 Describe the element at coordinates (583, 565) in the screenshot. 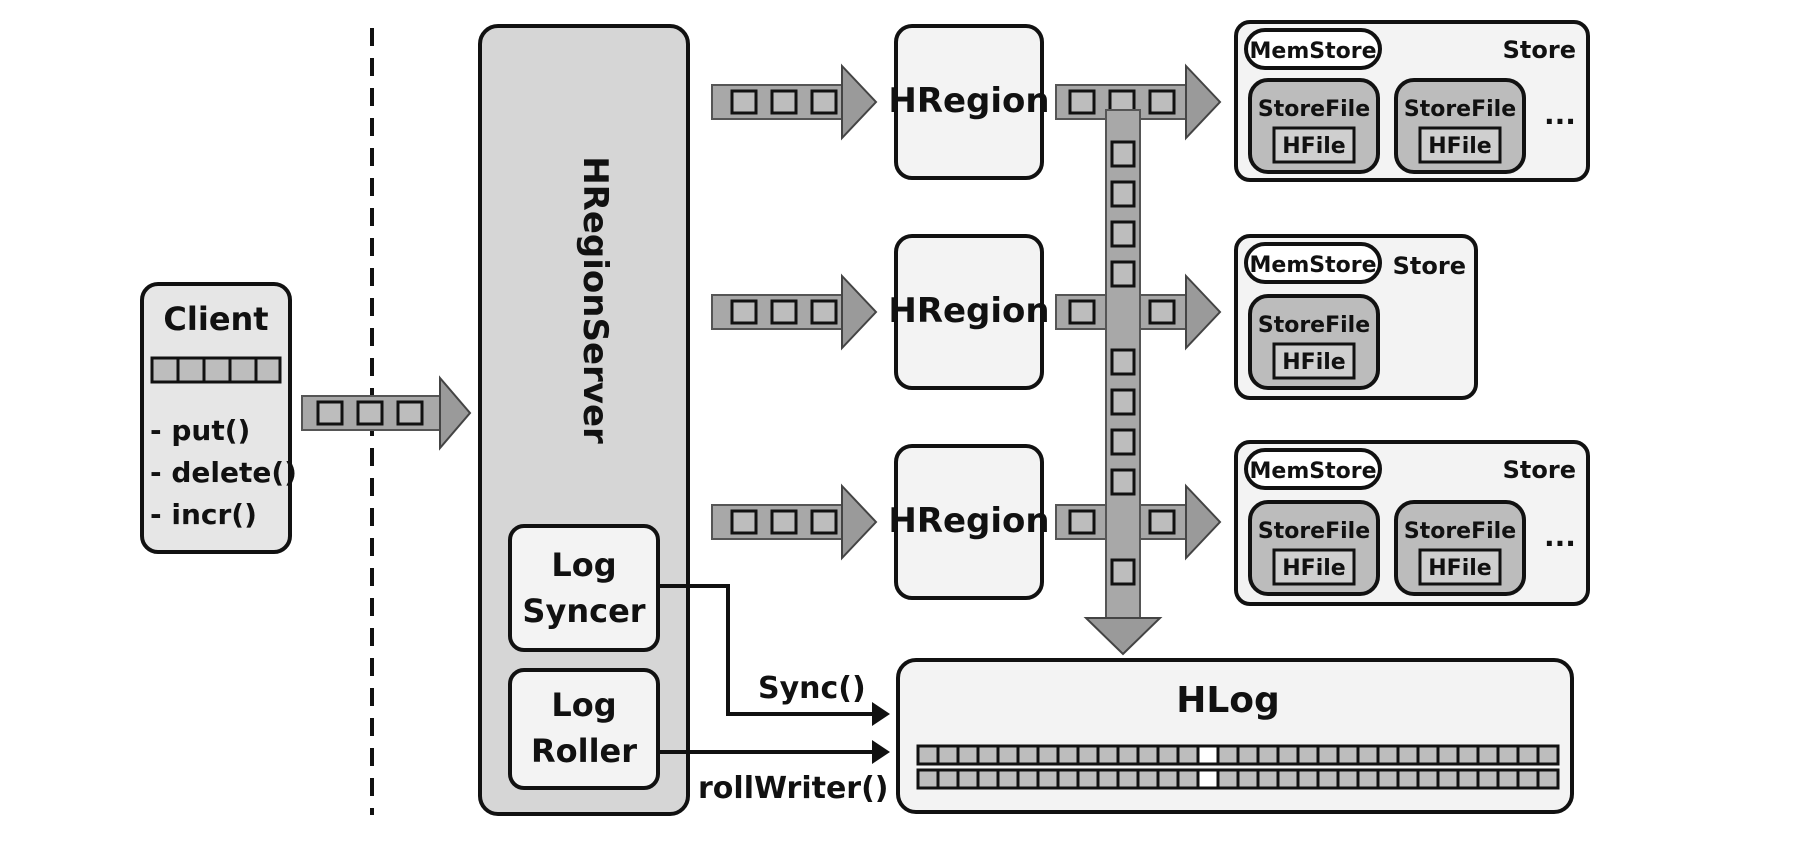

I see `log-syncer-line1: Log` at that location.